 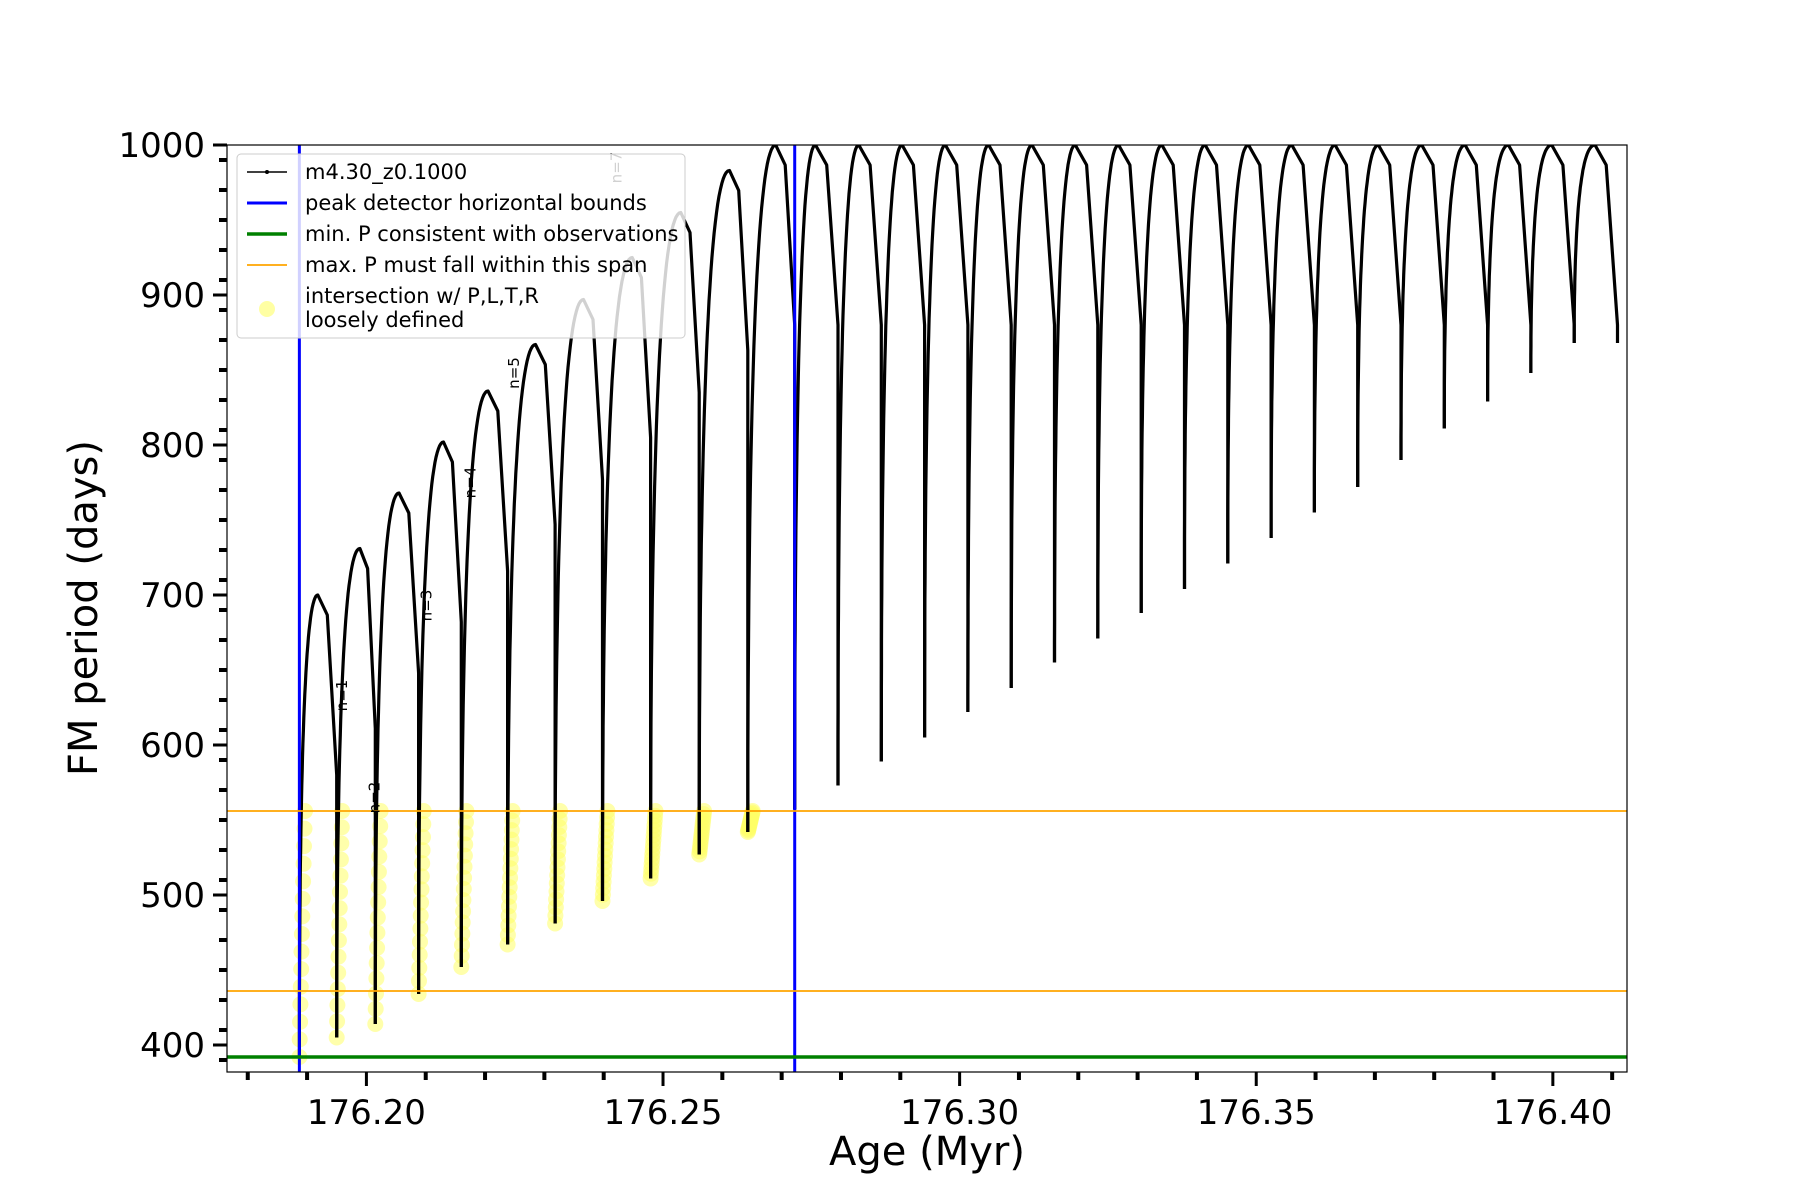 I want to click on y-axis-ticks: 400 500 600 700 800 900 1000, so click(x=172, y=596).